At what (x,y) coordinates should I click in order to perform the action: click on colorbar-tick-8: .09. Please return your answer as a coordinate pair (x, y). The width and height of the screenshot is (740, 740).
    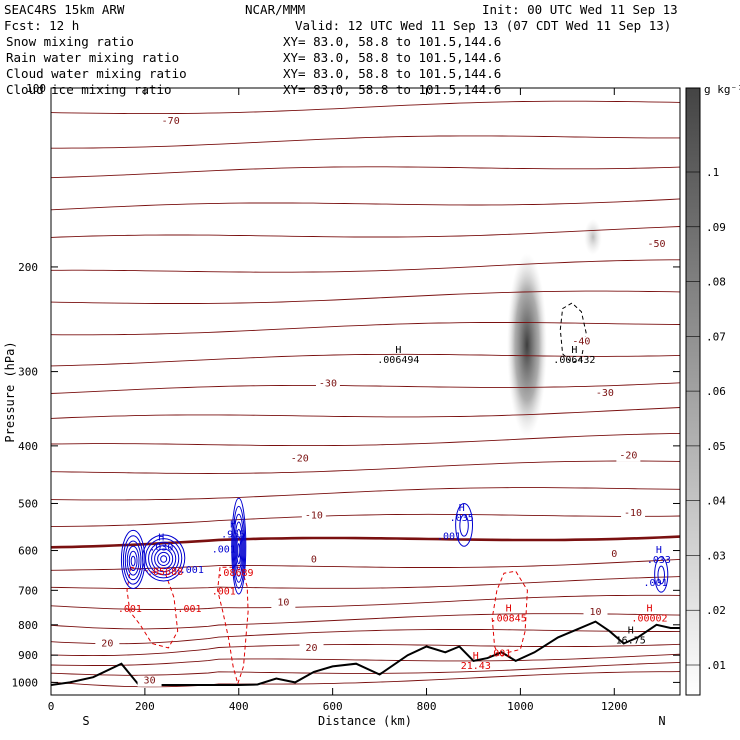
    Looking at the image, I should click on (716, 227).